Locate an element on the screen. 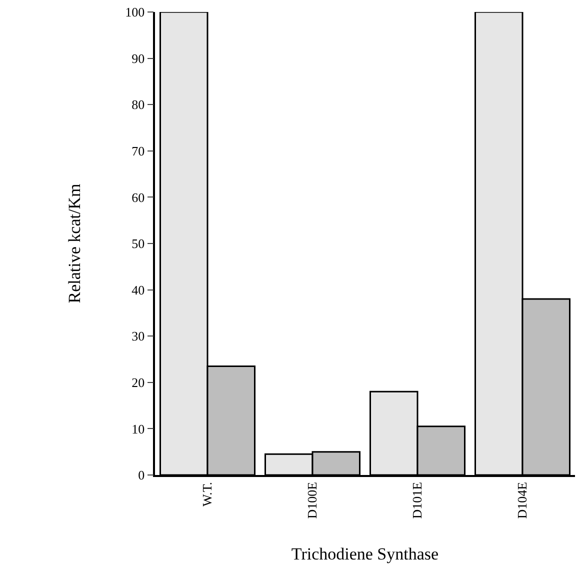 The width and height of the screenshot is (581, 568). y-tick-label: 0 is located at coordinates (141, 475).